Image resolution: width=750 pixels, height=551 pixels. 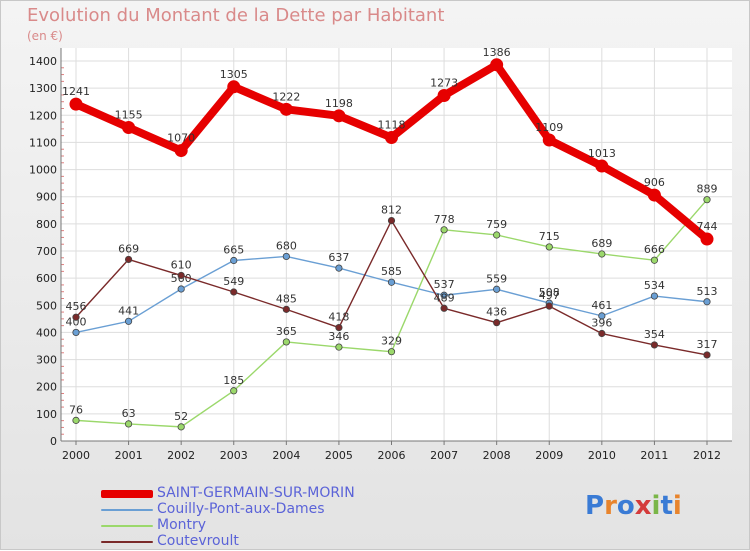 What do you see at coordinates (339, 455) in the screenshot?
I see `x-tick-label: 2005` at bounding box center [339, 455].